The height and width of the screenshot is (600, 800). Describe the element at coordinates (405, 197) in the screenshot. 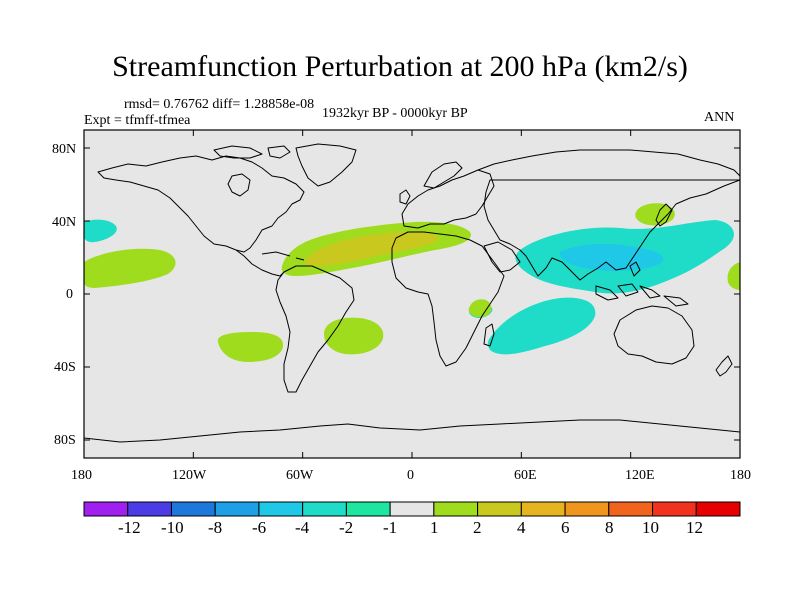

I see `coast-british-isles` at that location.